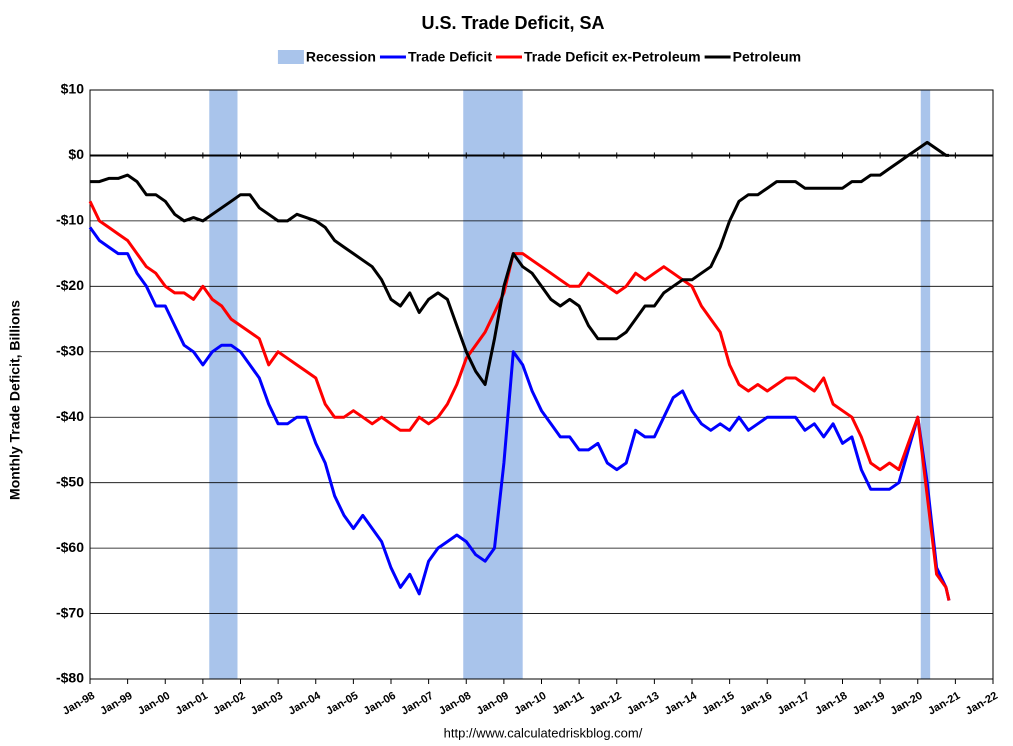  Describe the element at coordinates (70, 285) in the screenshot. I see `y-tick-label: -$20` at that location.